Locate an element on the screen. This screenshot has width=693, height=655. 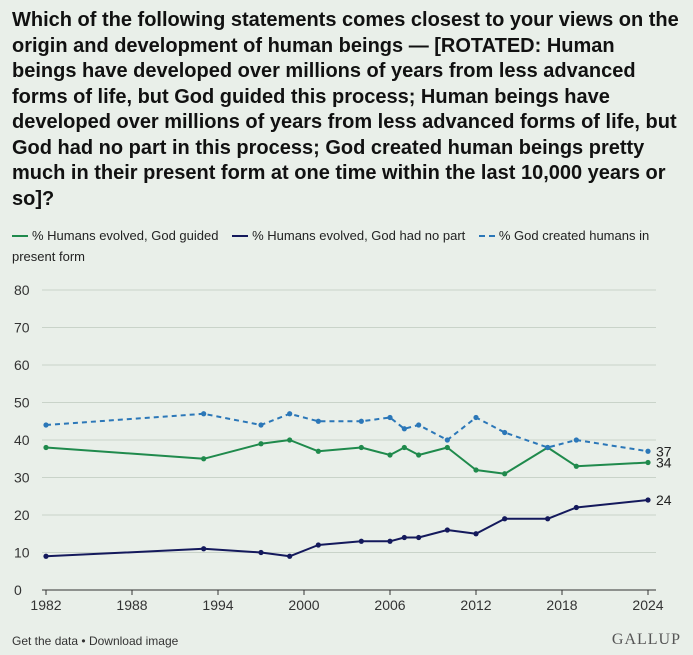
y-tick-label-70: 70 is located at coordinates (22, 328).